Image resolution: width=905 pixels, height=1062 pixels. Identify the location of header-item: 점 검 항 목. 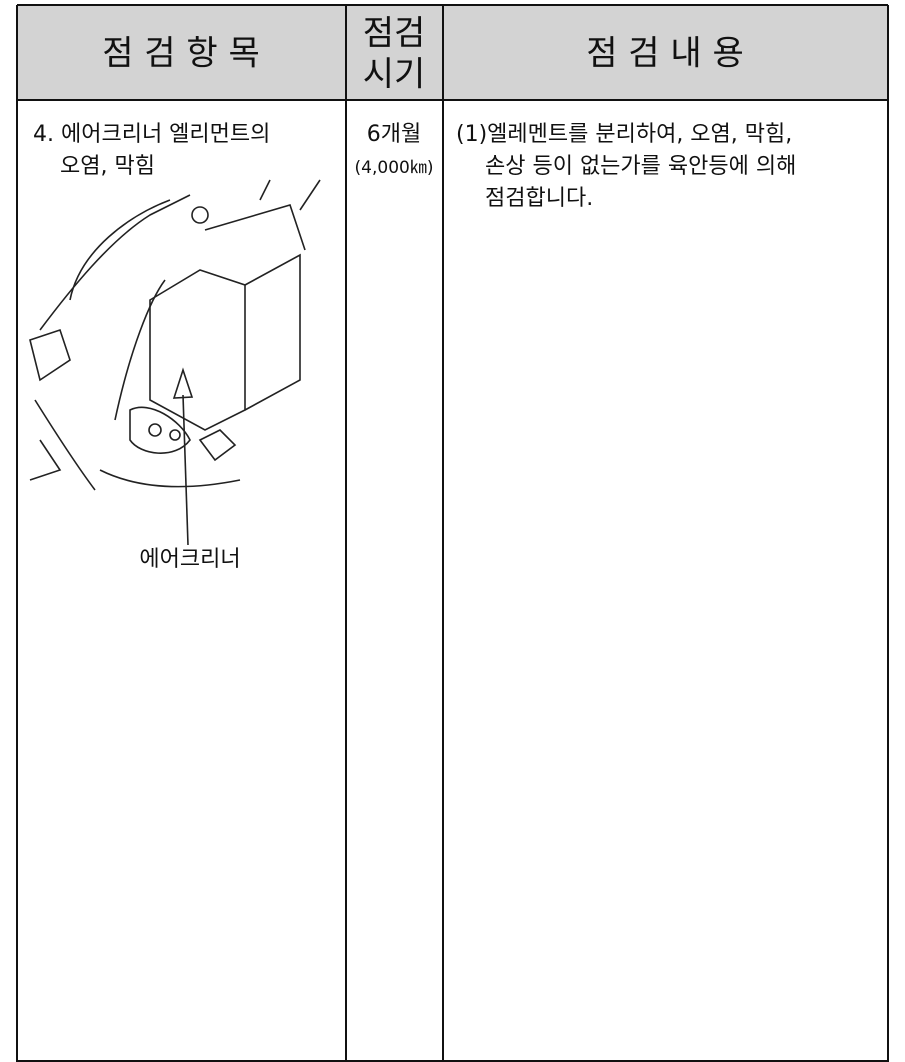
(181, 54).